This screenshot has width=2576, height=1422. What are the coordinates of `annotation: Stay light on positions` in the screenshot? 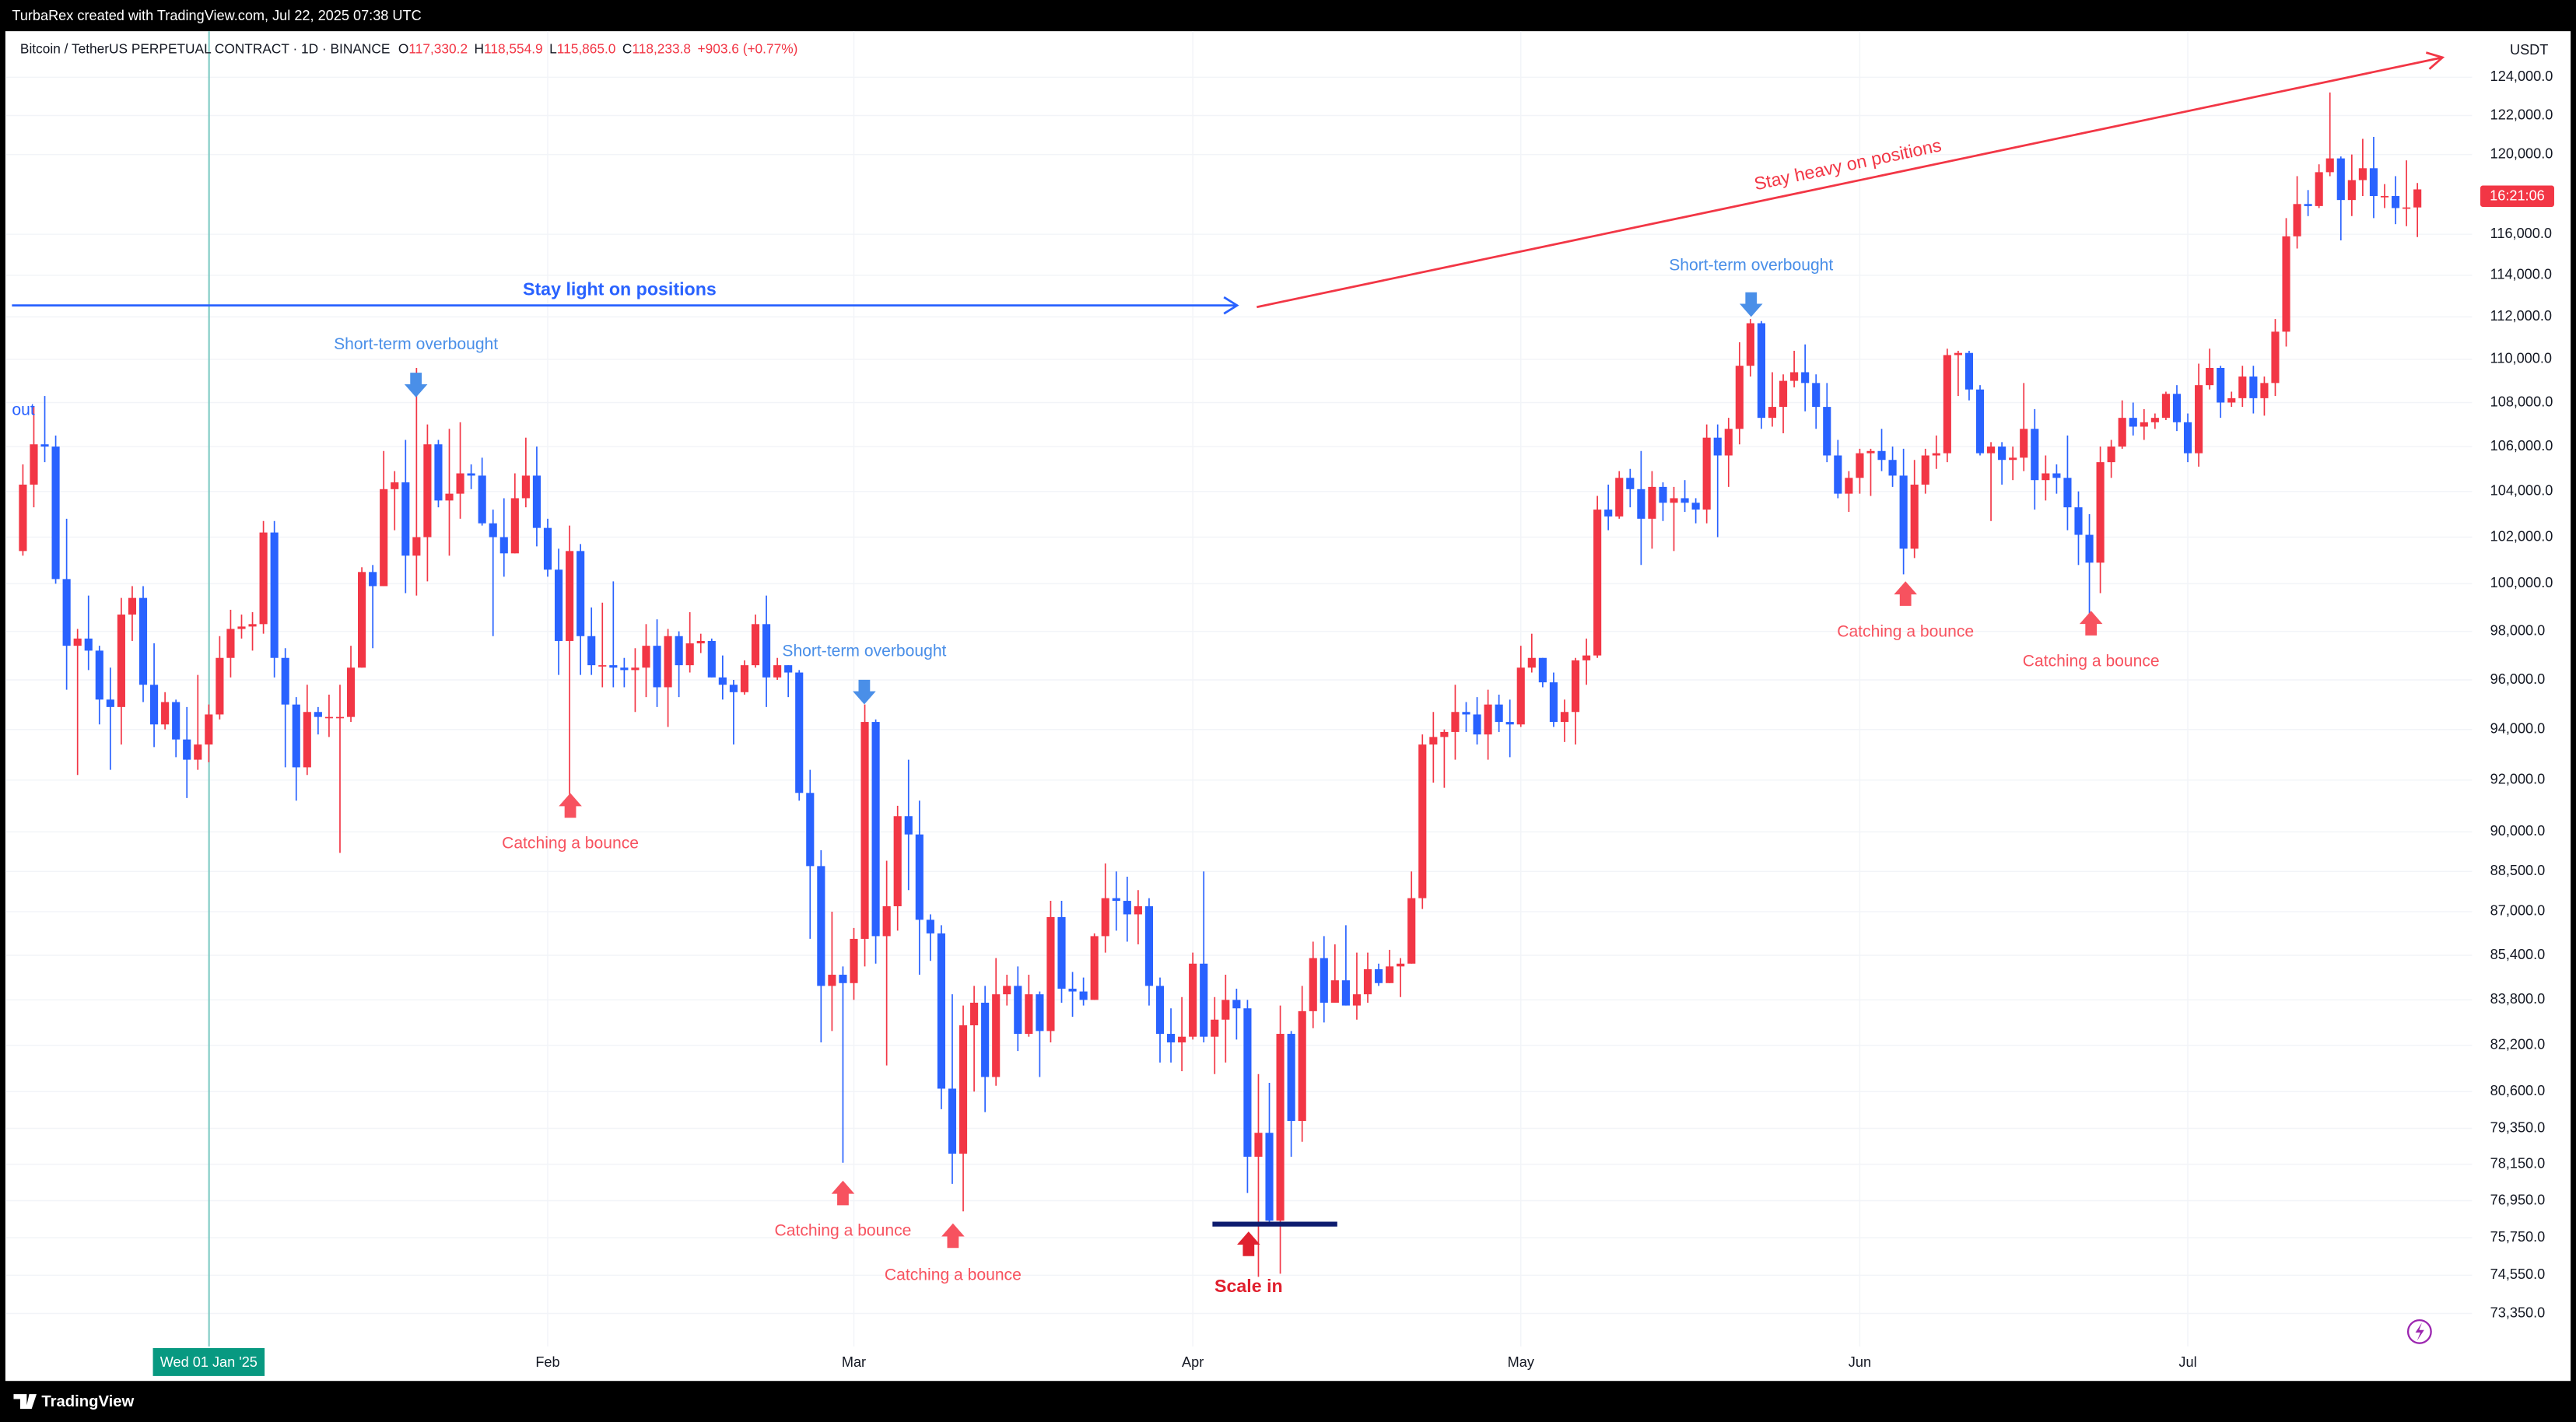 It's located at (620, 289).